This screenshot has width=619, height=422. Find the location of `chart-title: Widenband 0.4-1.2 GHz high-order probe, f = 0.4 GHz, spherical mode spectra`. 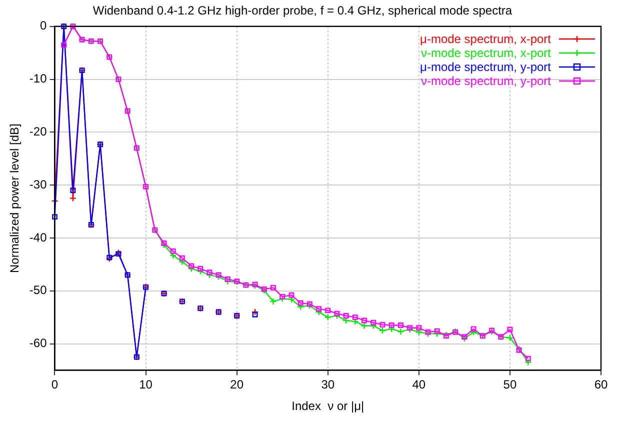

chart-title: Widenband 0.4-1.2 GHz high-order probe, f = 0.4 GHz, spherical mode spectra is located at coordinates (302, 11).